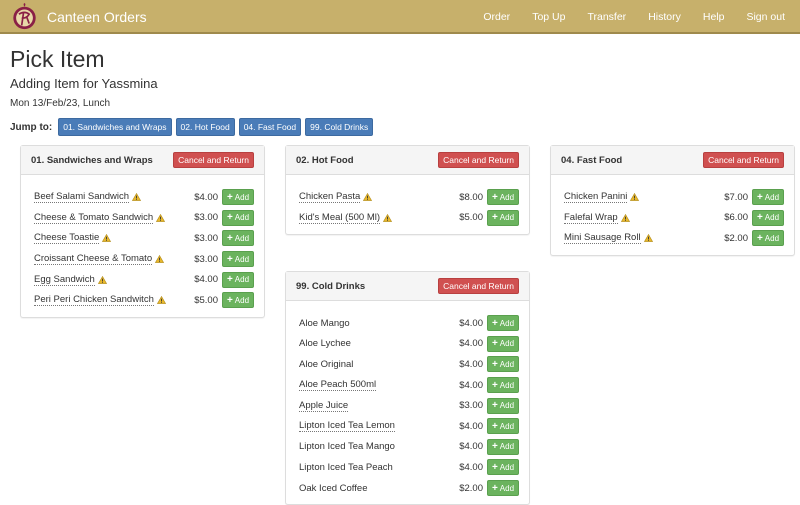 The image size is (800, 505). I want to click on page-subtitle: Adding Item for Yassmina, so click(84, 83).